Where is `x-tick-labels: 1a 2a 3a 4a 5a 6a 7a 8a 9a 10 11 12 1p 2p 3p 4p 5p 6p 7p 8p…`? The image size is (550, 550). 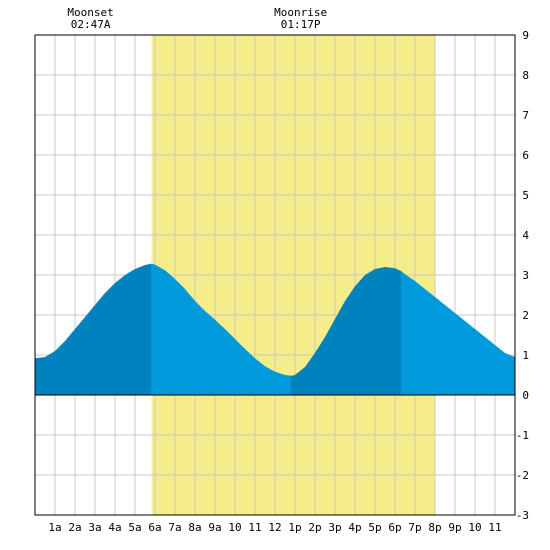
x-tick-labels: 1a 2a 3a 4a 5a 6a 7a 8a 9a 10 11 12 1p 2p 3p 4p 5p 6p 7p 8p… is located at coordinates (274, 527).